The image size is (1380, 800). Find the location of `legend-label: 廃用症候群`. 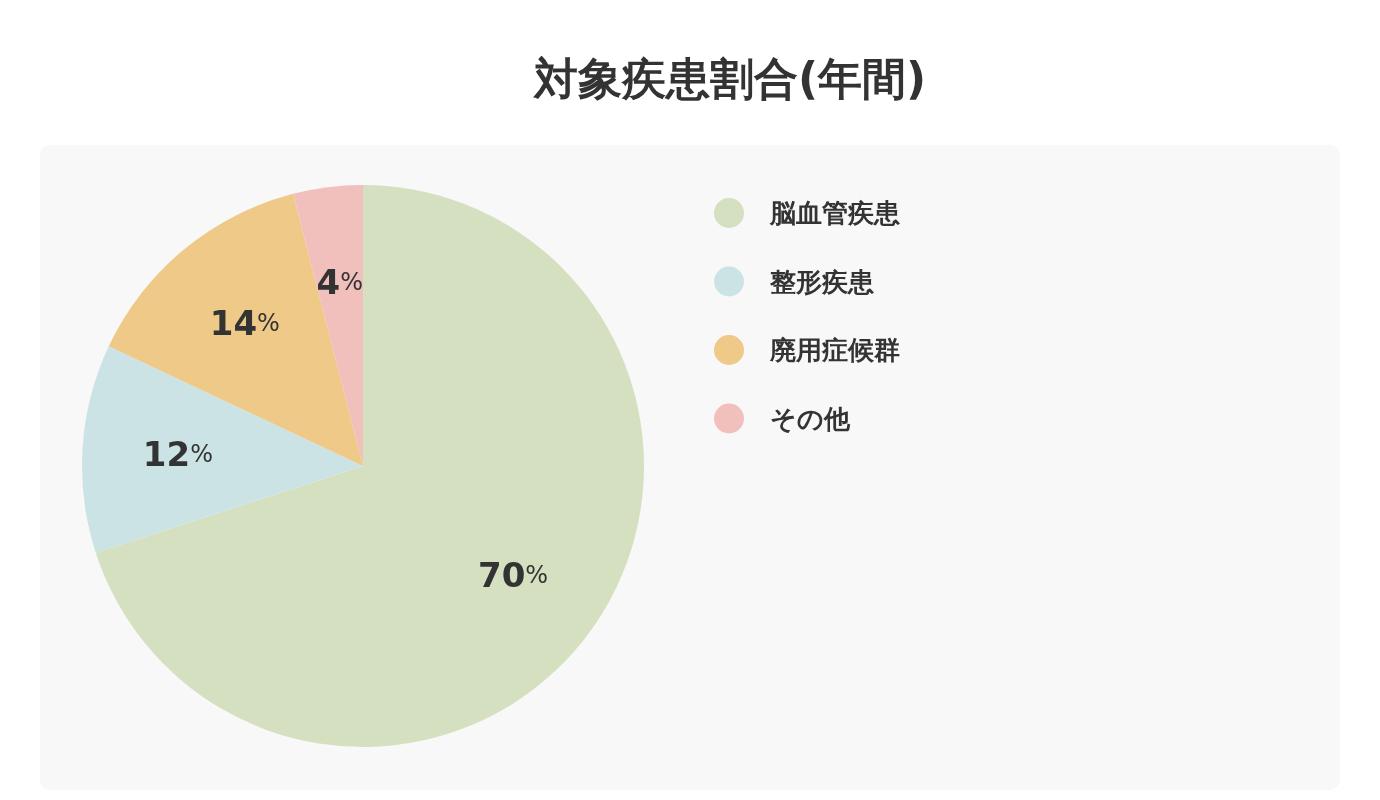

legend-label: 廃用症候群 is located at coordinates (834, 350).